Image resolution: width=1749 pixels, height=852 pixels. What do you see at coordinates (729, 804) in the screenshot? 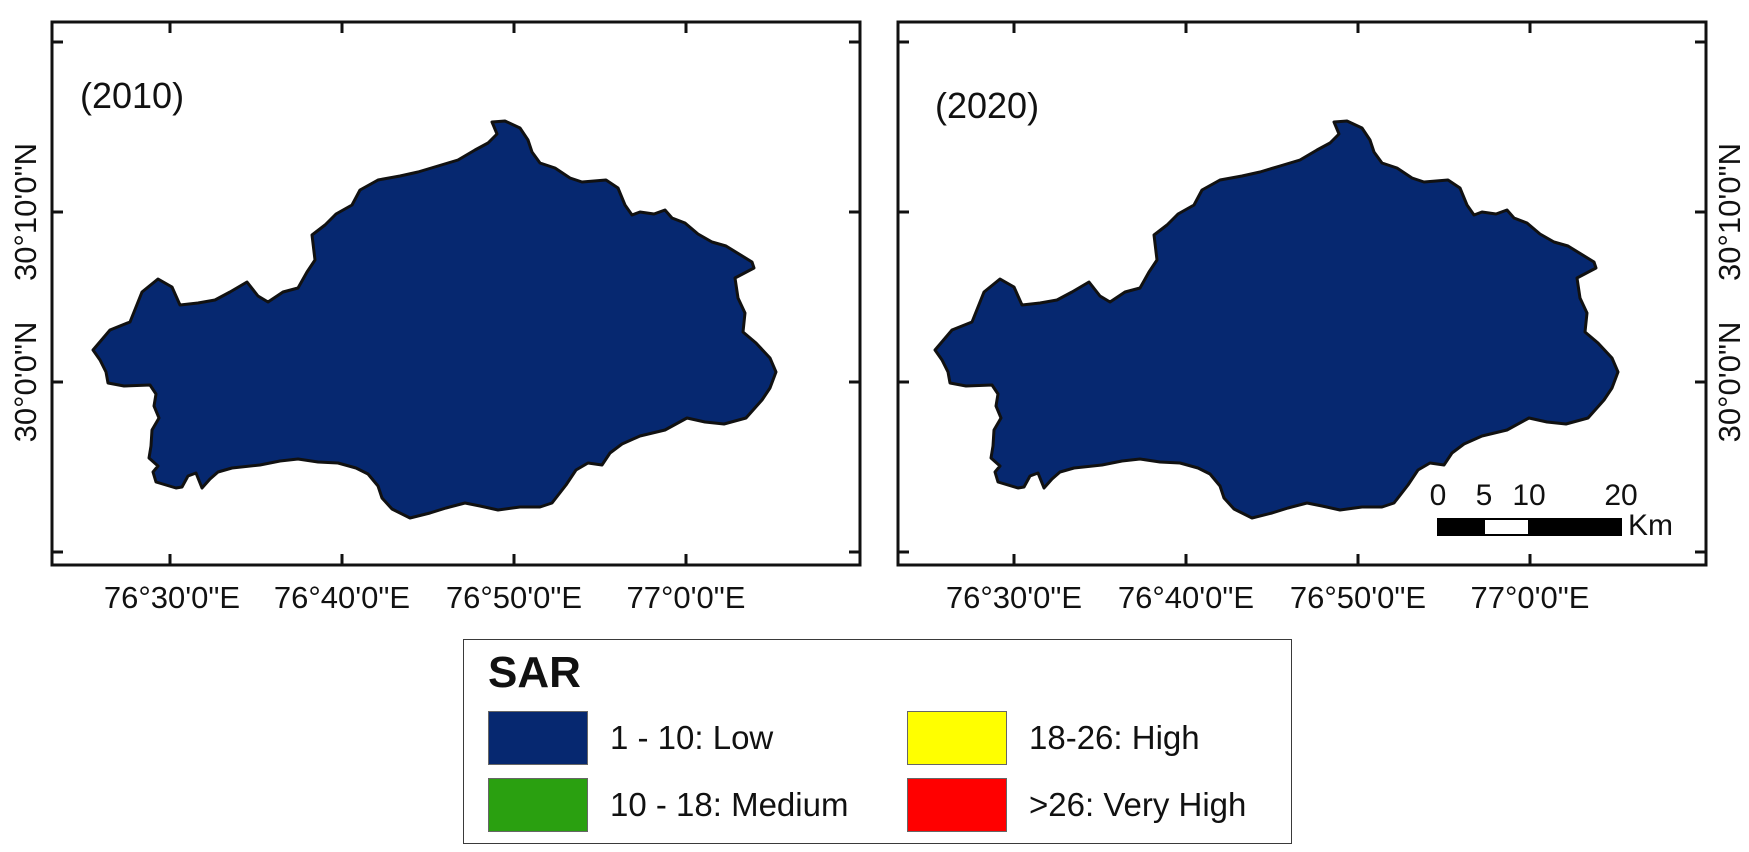
I see `legend-label: 10 - 18: Medium` at bounding box center [729, 804].